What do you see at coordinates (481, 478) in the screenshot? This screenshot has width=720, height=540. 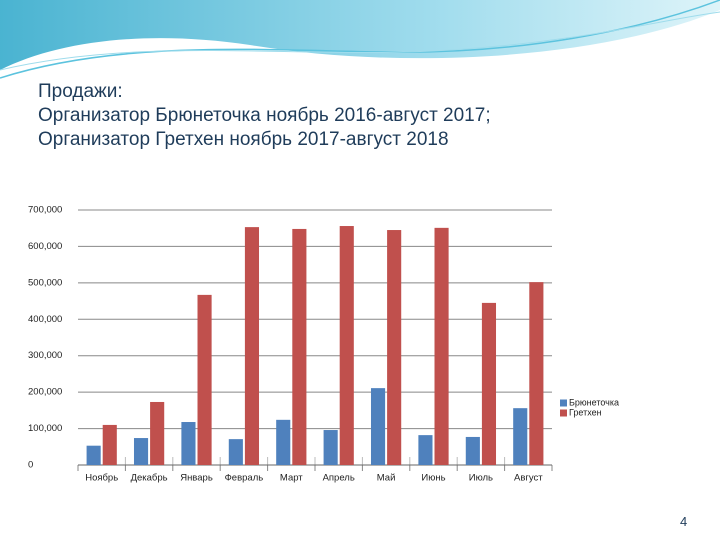 I see `x-tick-label: Июль` at bounding box center [481, 478].